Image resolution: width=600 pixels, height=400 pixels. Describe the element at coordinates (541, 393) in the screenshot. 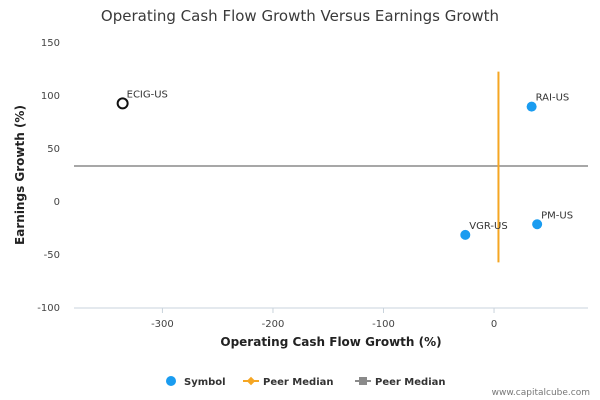

I see `credit-text: www.capitalcube.com` at that location.